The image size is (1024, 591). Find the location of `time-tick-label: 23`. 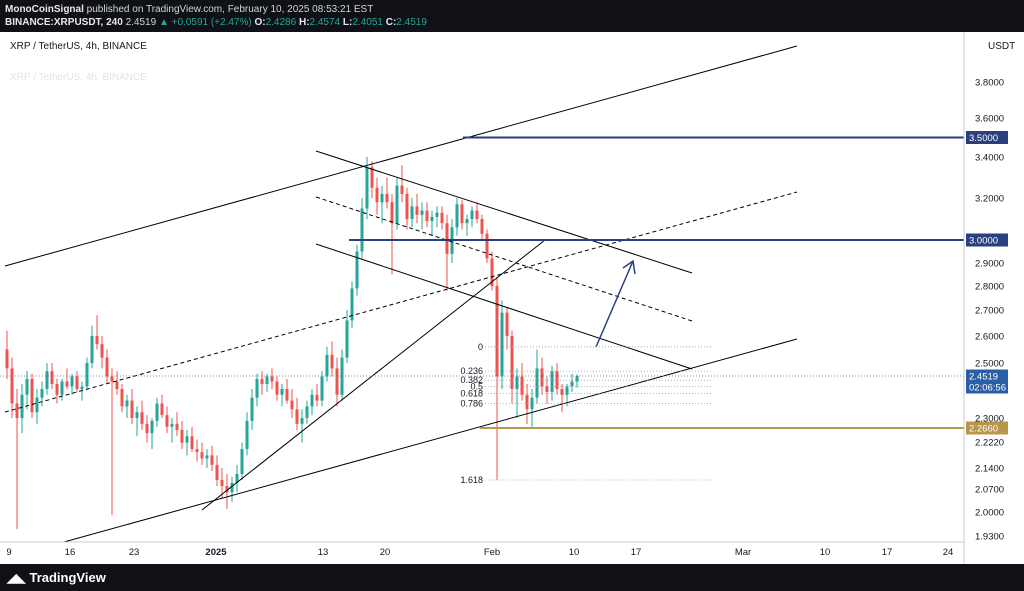

time-tick-label: 23 is located at coordinates (134, 552).